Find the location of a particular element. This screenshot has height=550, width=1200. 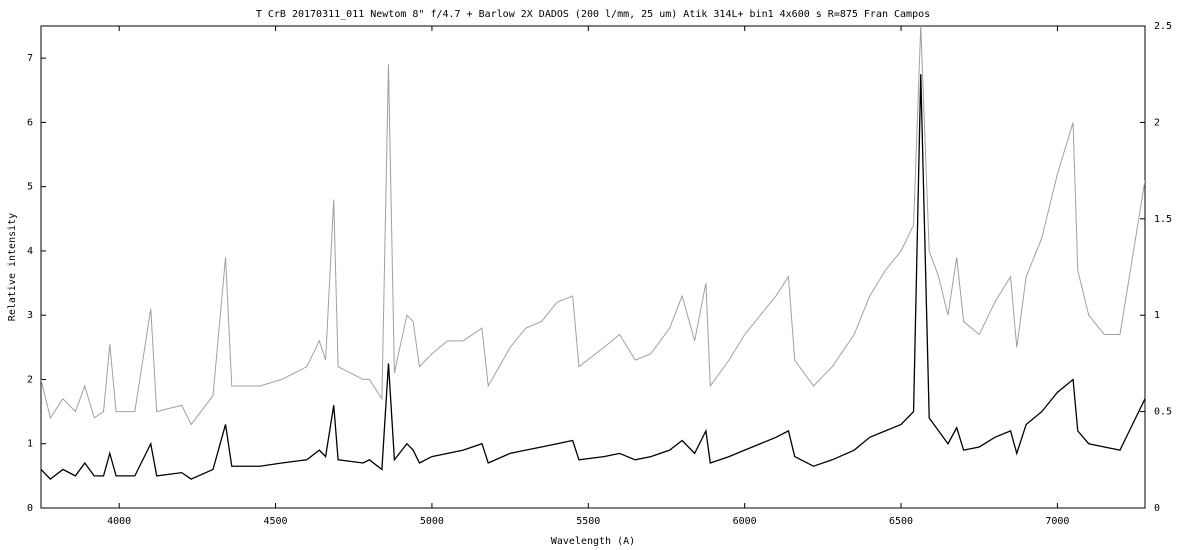

y-axis-label: Relative intensity is located at coordinates (12, 267).